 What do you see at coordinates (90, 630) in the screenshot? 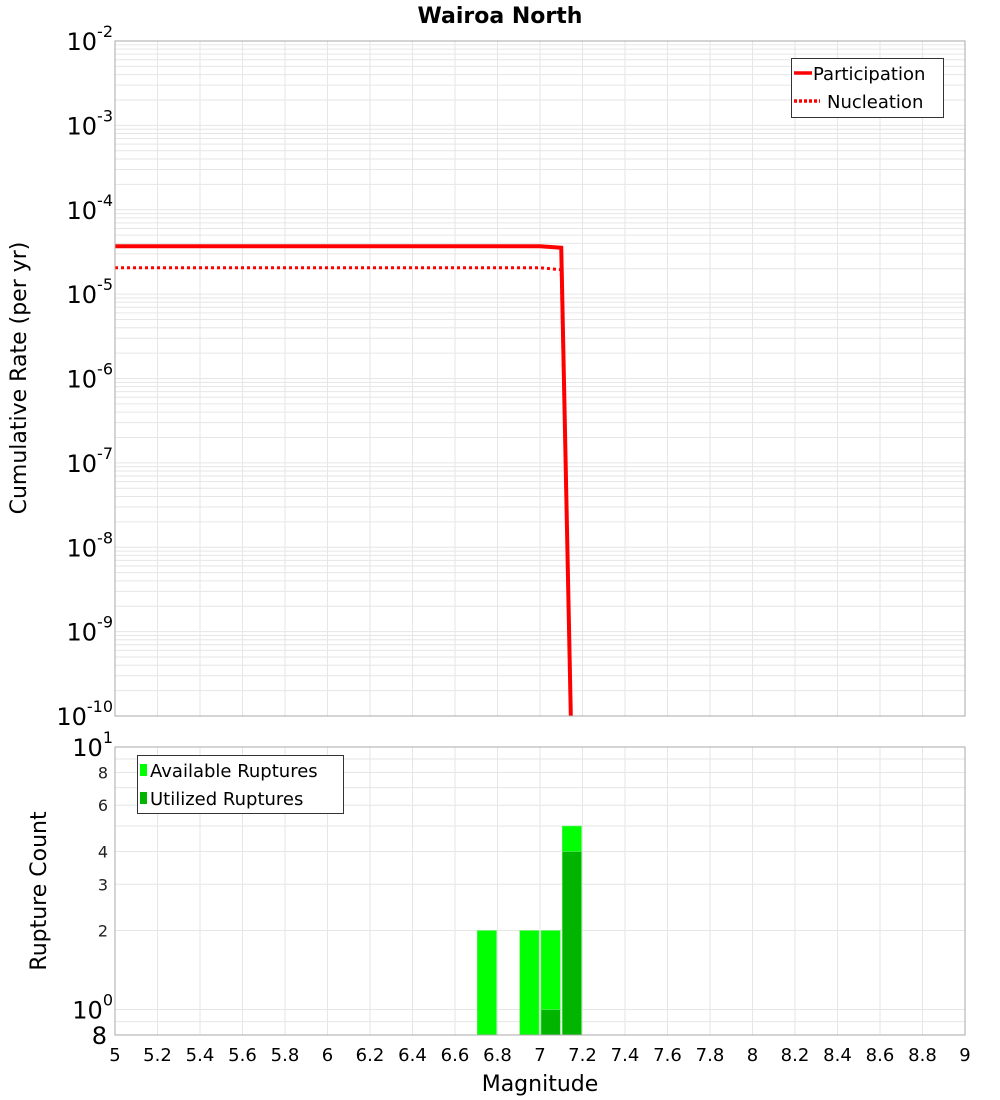
I see `y-tick-label: 10⁻⁹` at bounding box center [90, 630].